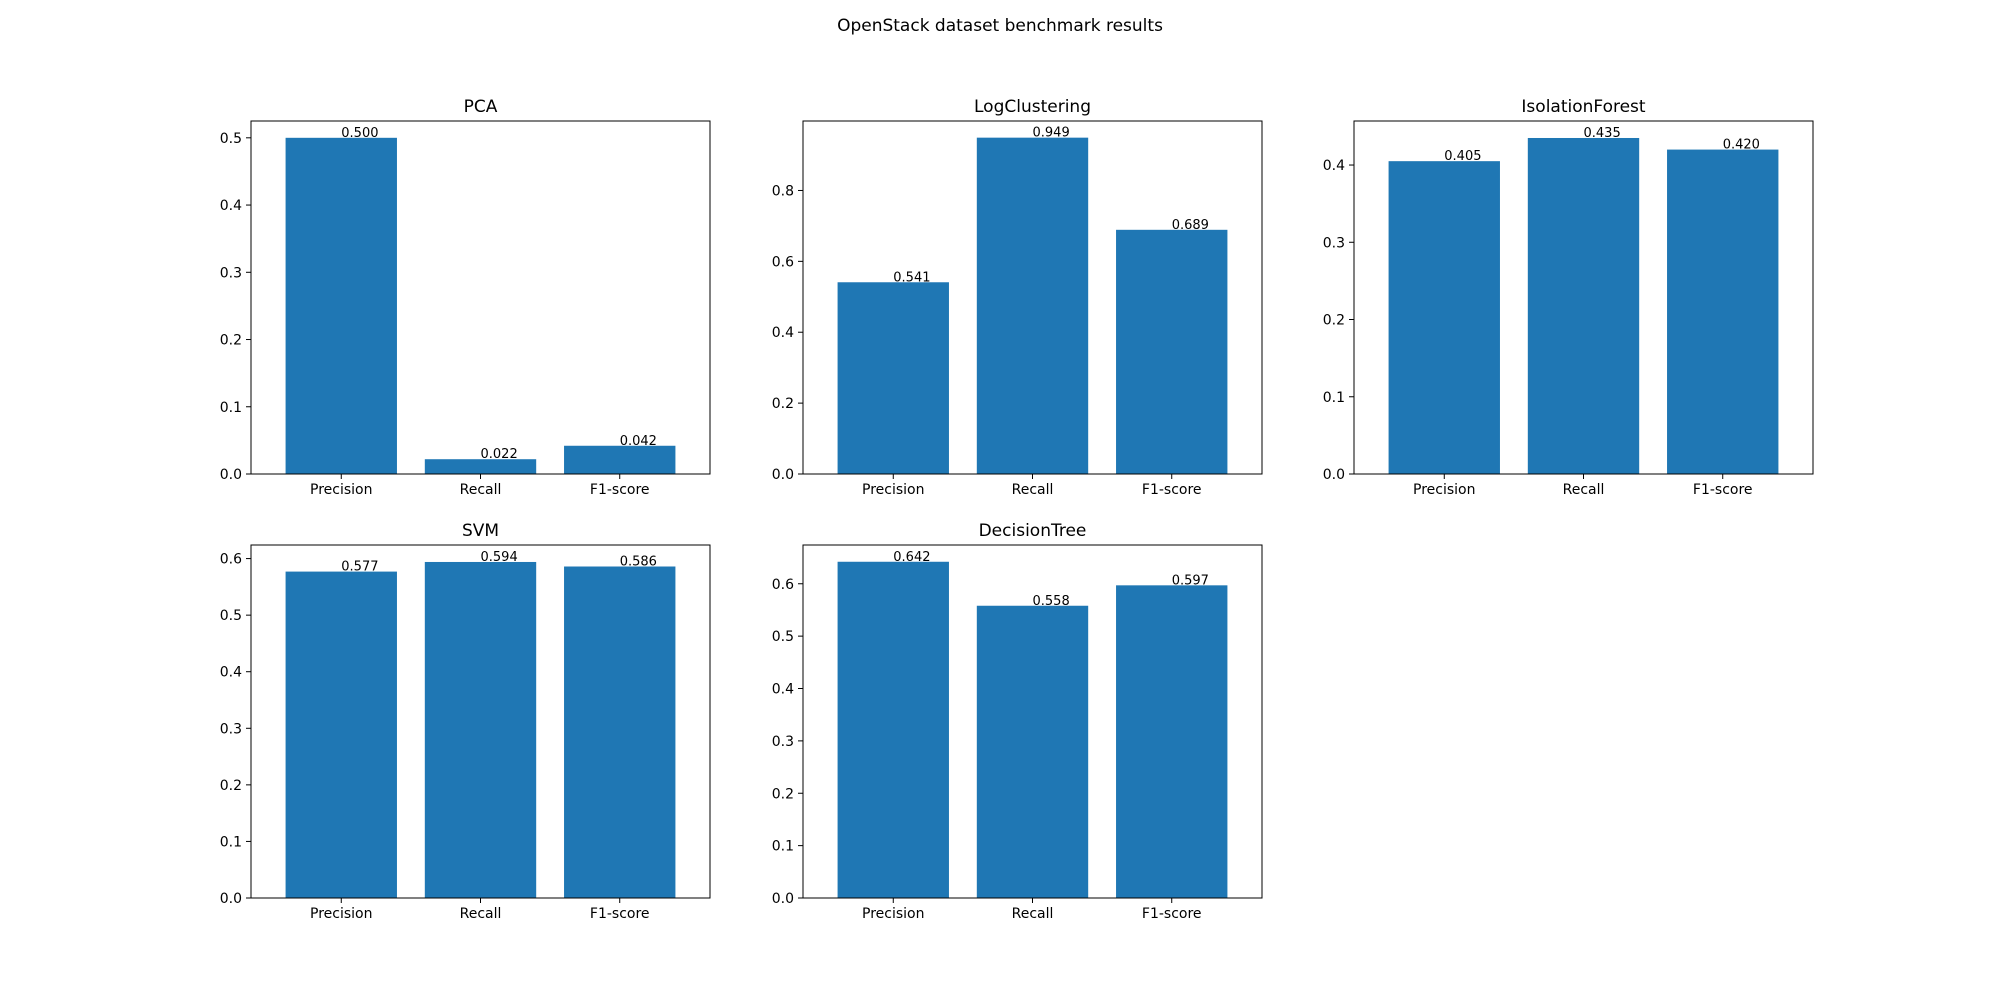  Describe the element at coordinates (911, 277) in the screenshot. I see `bar-value-label: 0.541` at that location.